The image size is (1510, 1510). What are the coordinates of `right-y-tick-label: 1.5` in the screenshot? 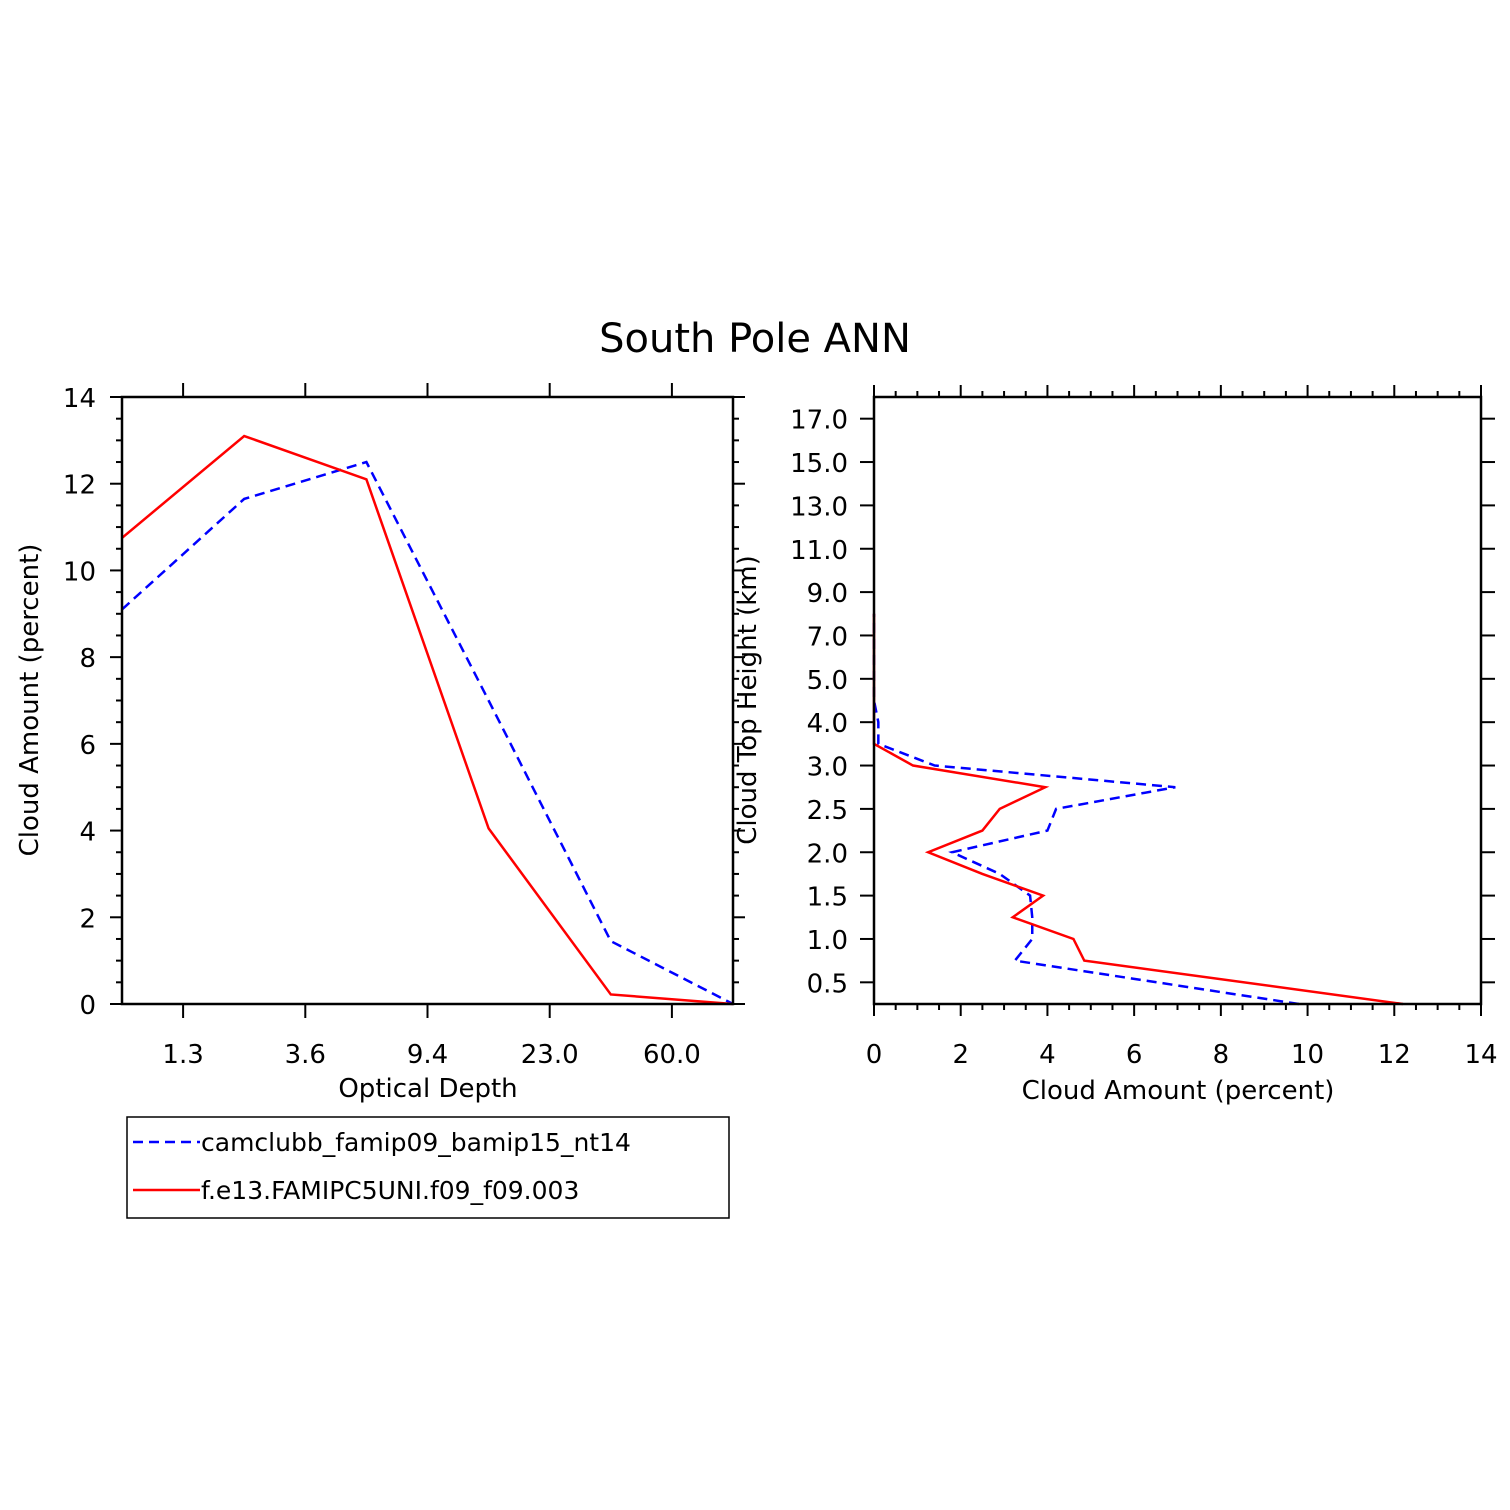 It's located at (827, 898).